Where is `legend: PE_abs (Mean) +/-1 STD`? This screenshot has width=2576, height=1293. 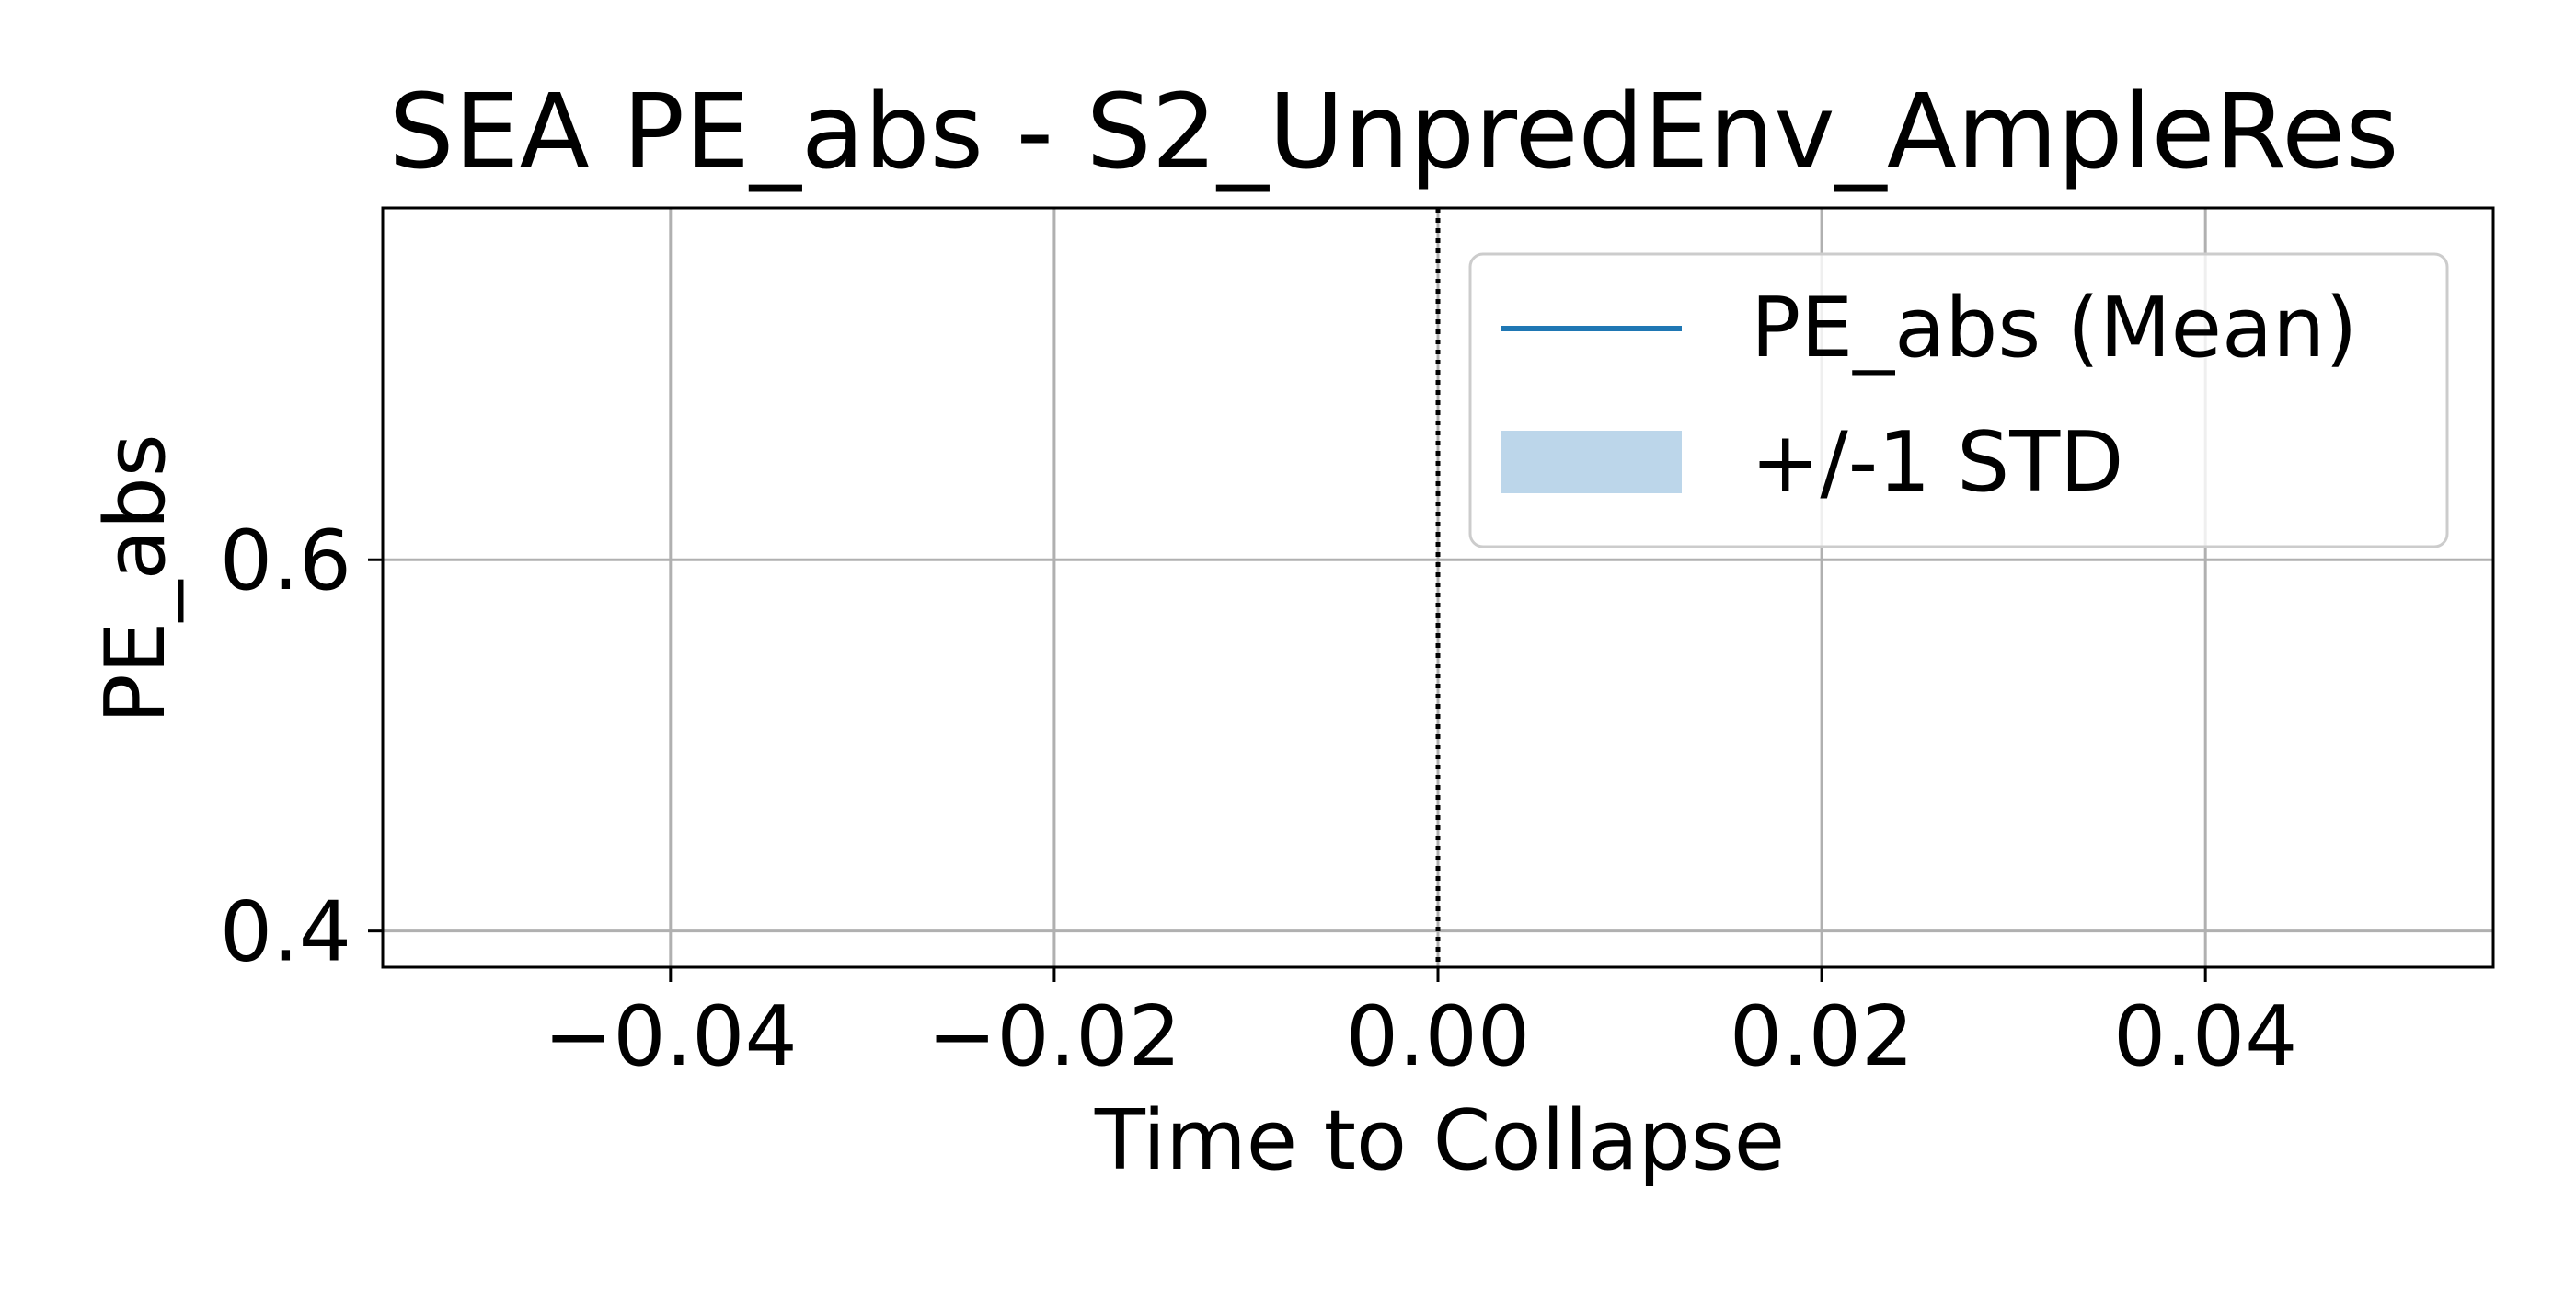
legend: PE_abs (Mean) +/-1 STD is located at coordinates (1959, 400).